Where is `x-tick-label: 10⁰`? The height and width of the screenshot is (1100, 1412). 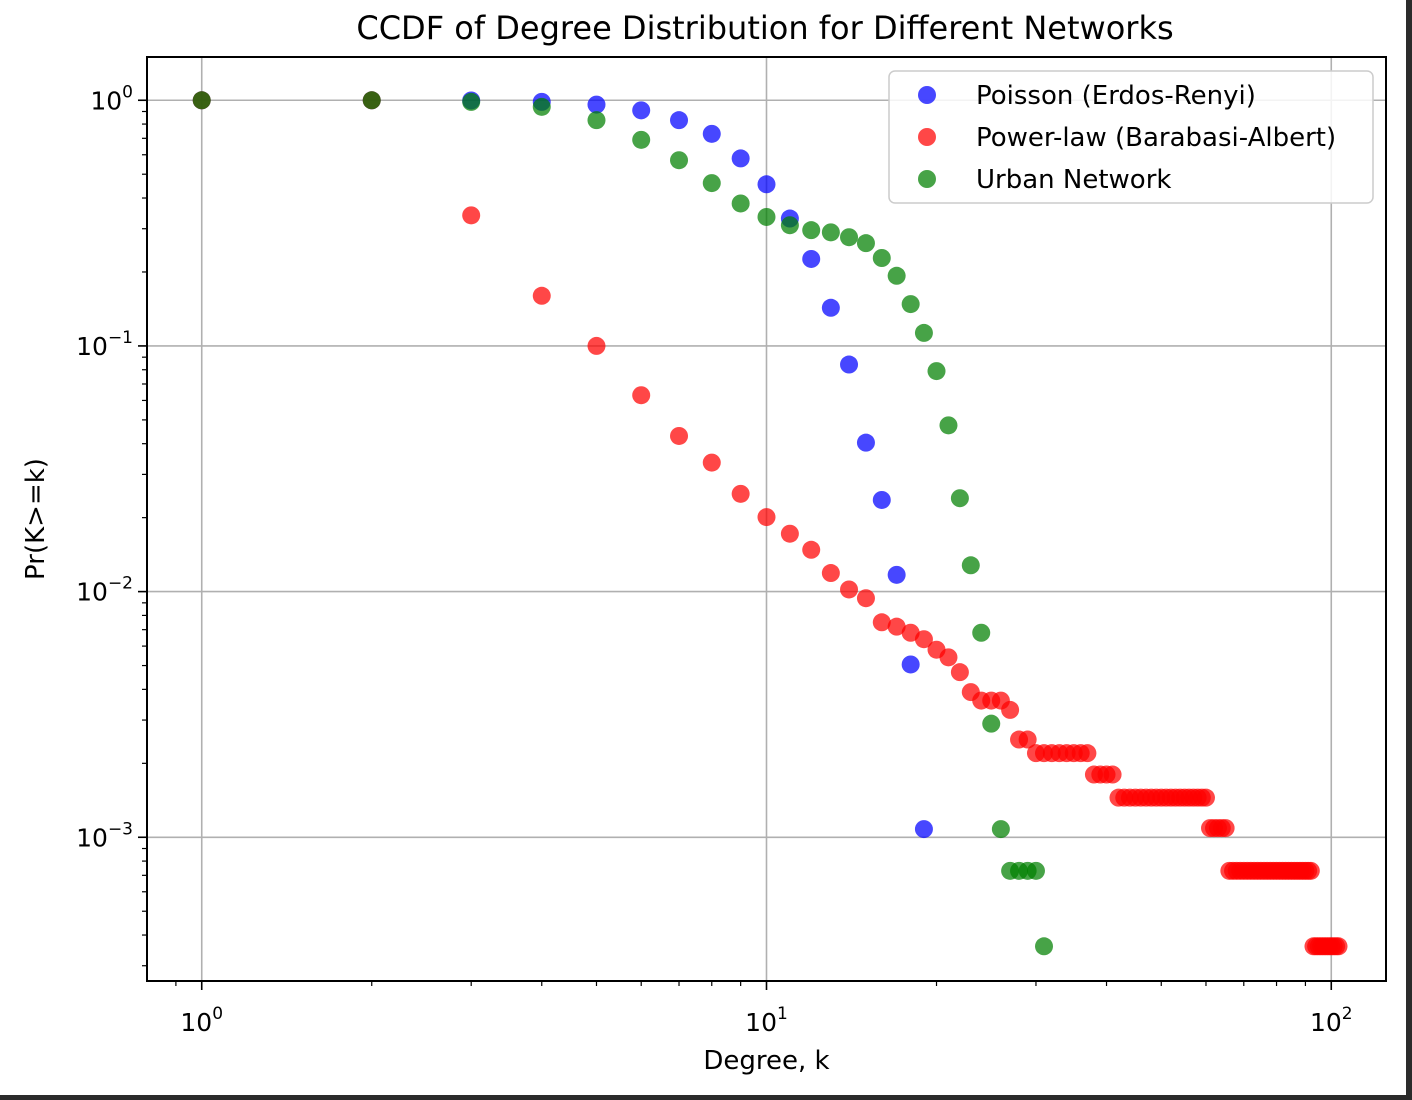 x-tick-label: 10⁰ is located at coordinates (201, 1020).